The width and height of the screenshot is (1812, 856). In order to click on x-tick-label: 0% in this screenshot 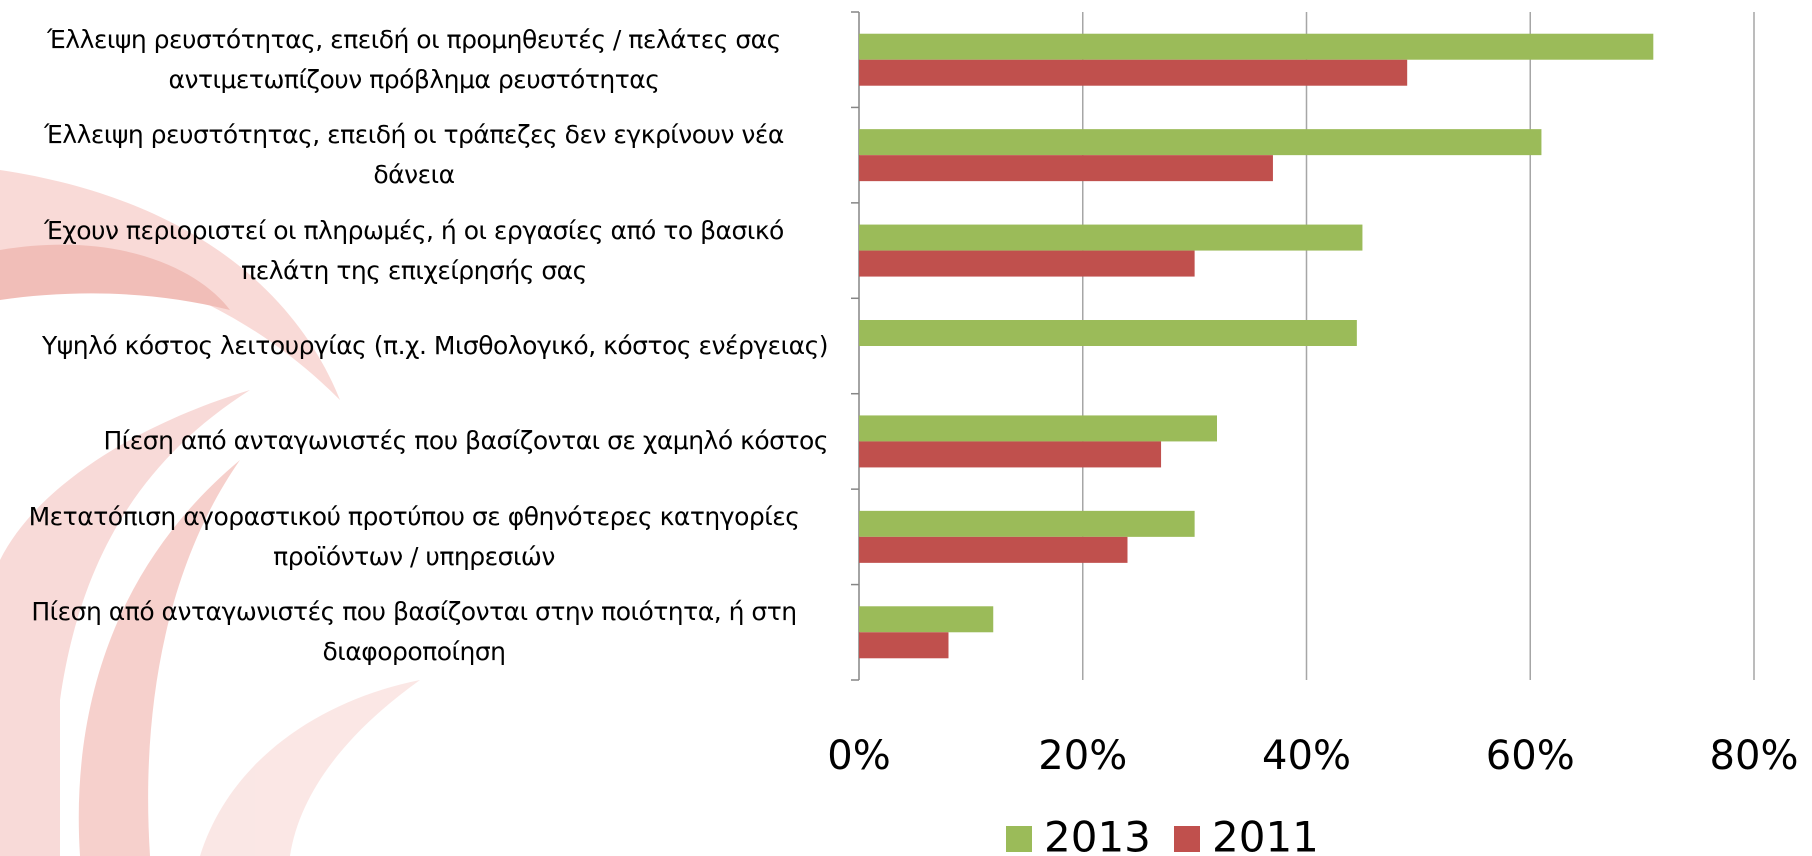, I will do `click(858, 756)`.